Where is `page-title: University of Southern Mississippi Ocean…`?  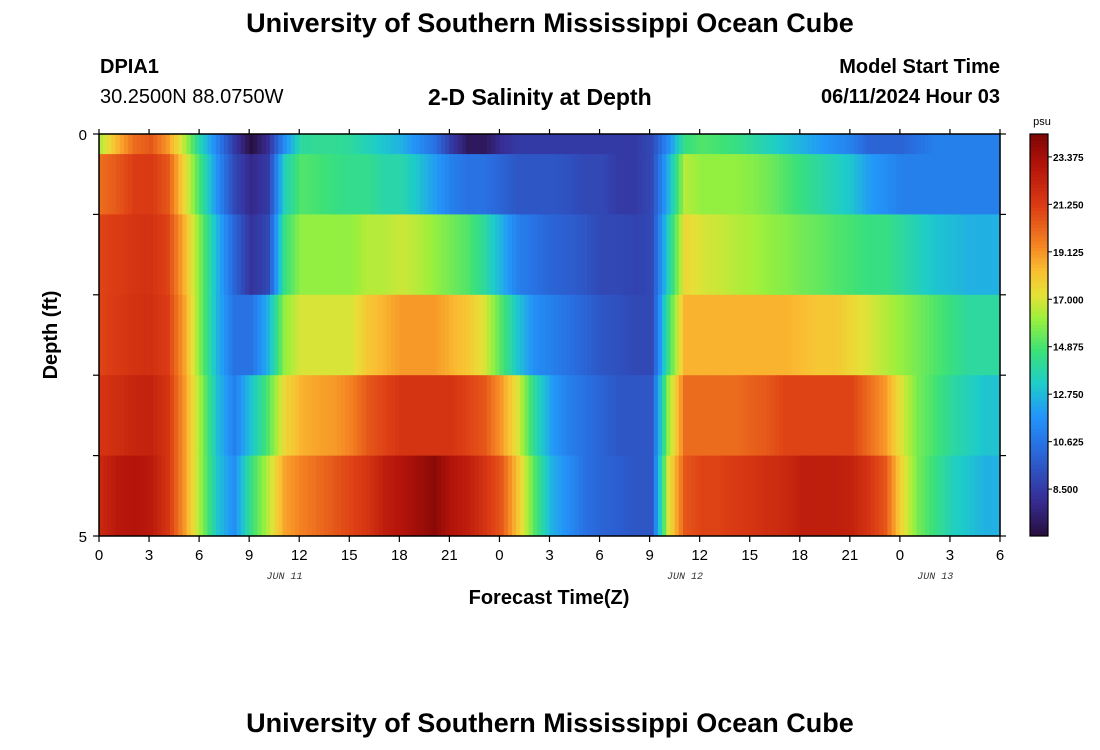 page-title: University of Southern Mississippi Ocean… is located at coordinates (550, 23).